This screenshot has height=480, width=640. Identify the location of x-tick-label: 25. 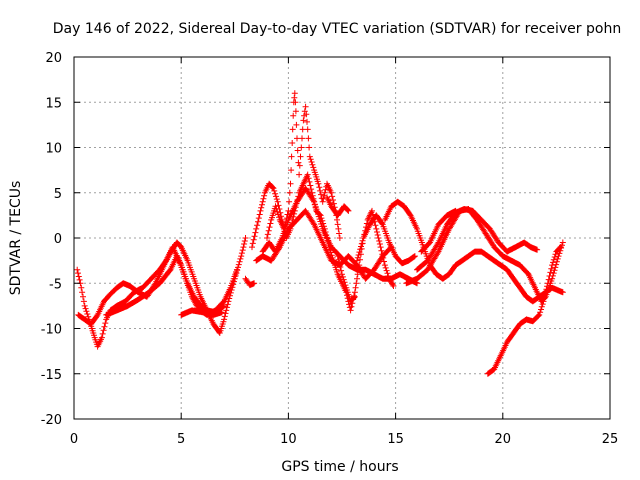
(610, 439).